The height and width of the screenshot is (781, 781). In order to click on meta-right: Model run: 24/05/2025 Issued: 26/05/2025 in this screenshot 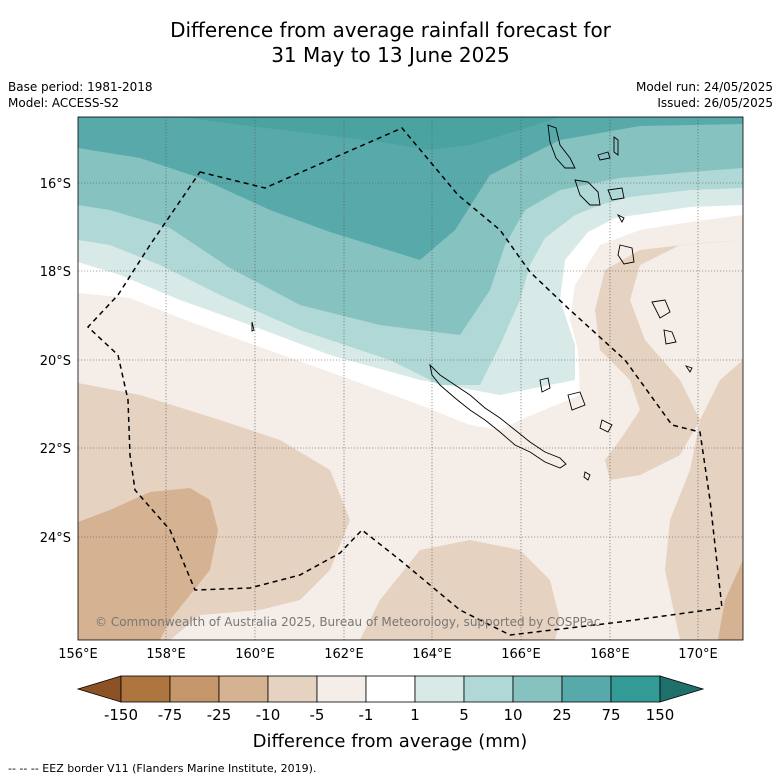, I will do `click(704, 95)`.